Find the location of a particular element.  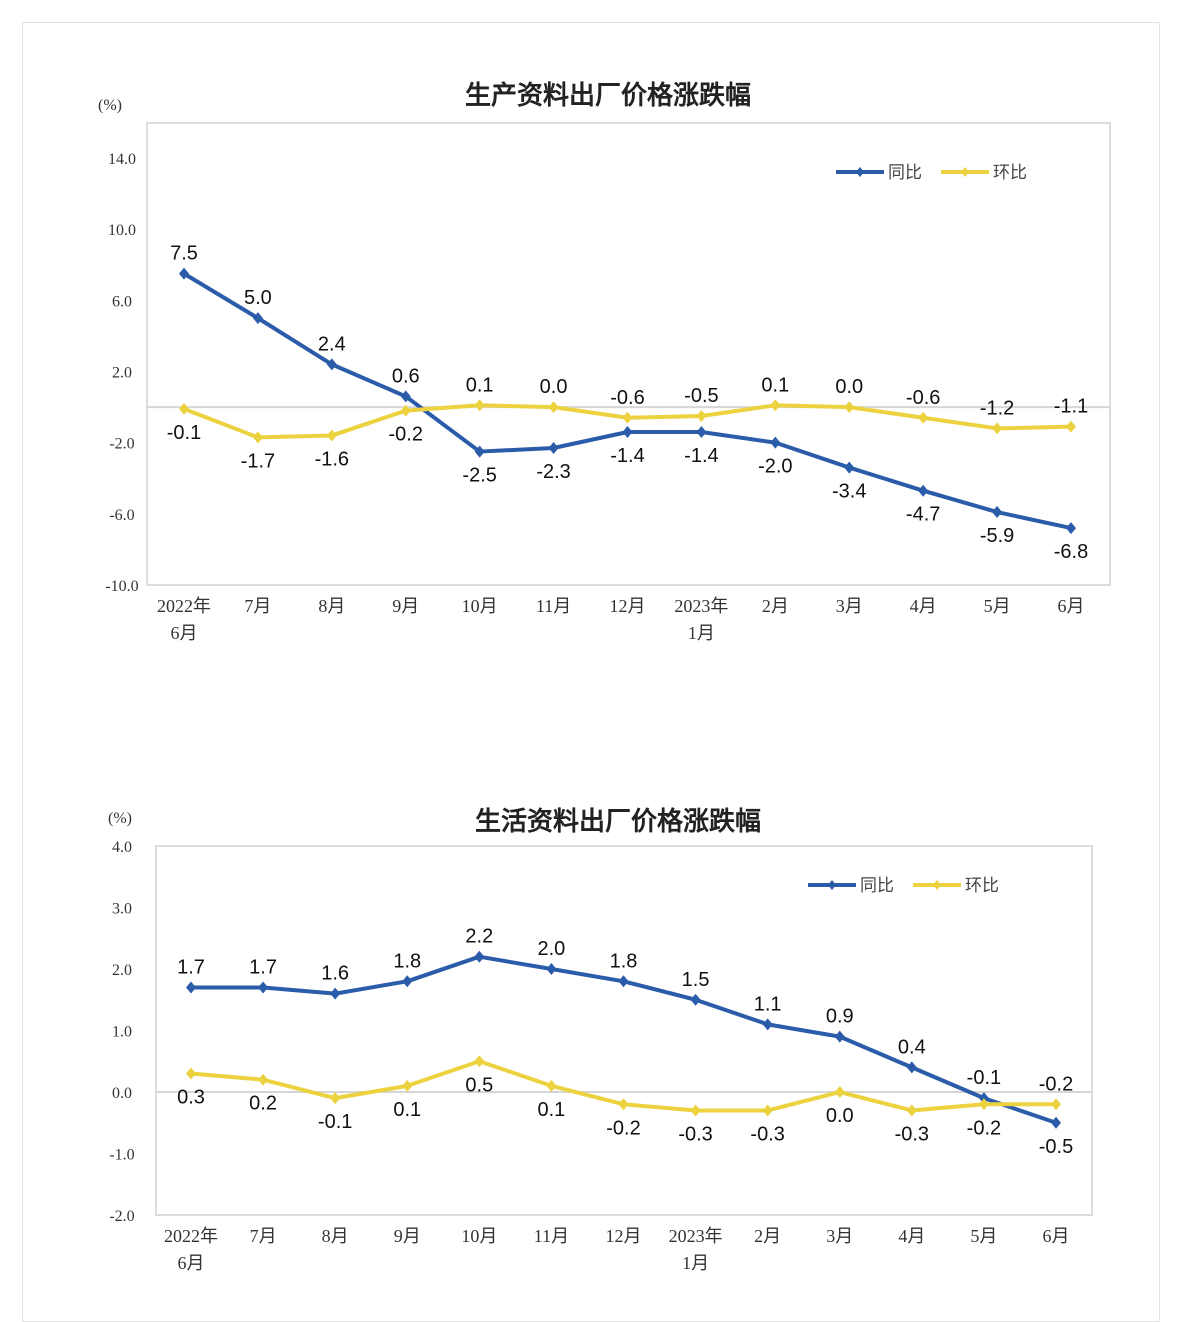

data-label: 2.2 is located at coordinates (479, 937).